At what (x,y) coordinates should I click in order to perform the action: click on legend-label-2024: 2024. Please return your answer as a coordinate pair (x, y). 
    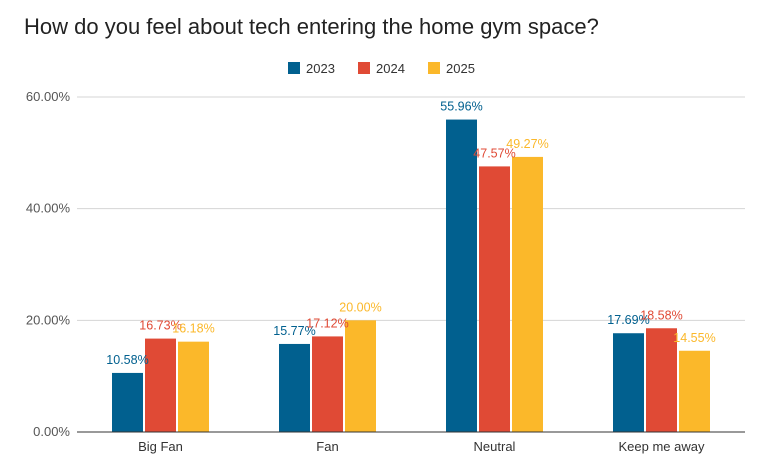
    Looking at the image, I should click on (390, 68).